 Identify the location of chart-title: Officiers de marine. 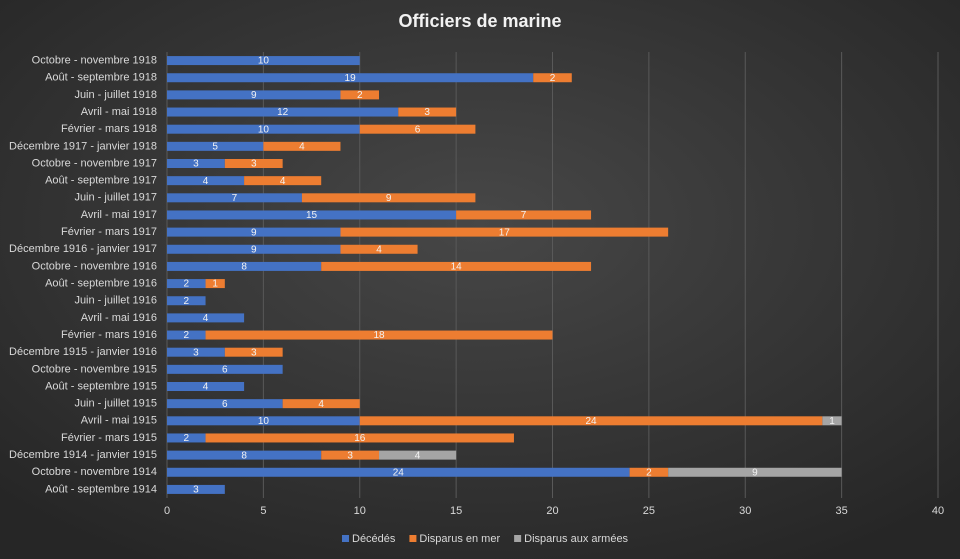
(479, 21).